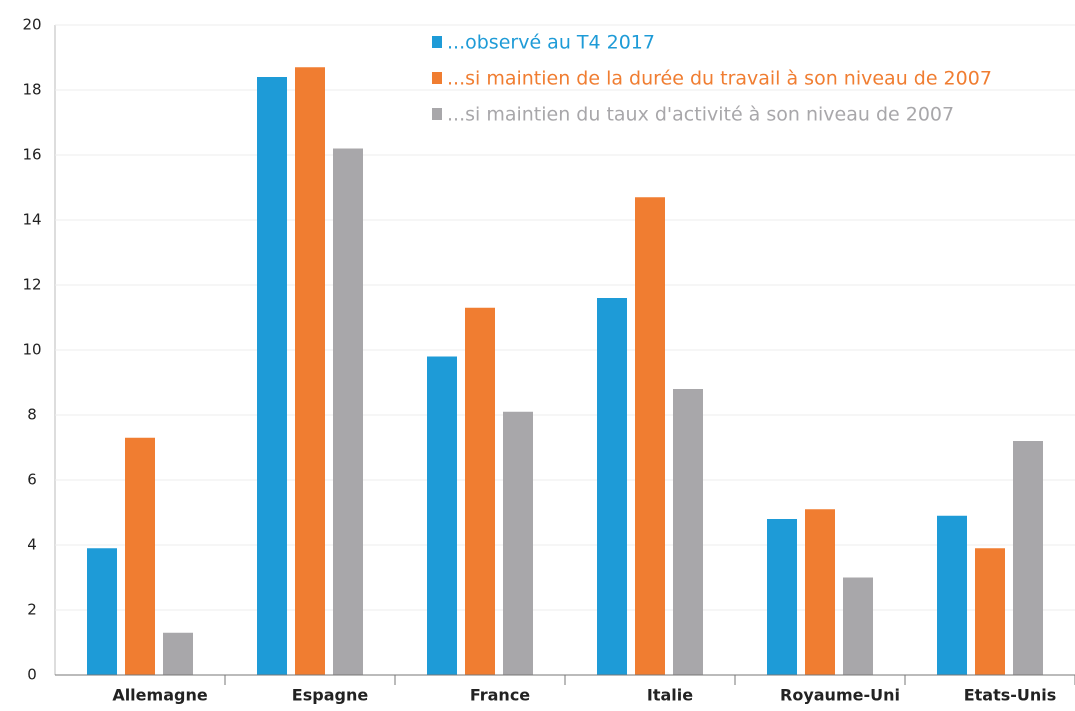 The image size is (1075, 711). Describe the element at coordinates (160, 695) in the screenshot. I see `x-tick-label: Allemagne` at that location.